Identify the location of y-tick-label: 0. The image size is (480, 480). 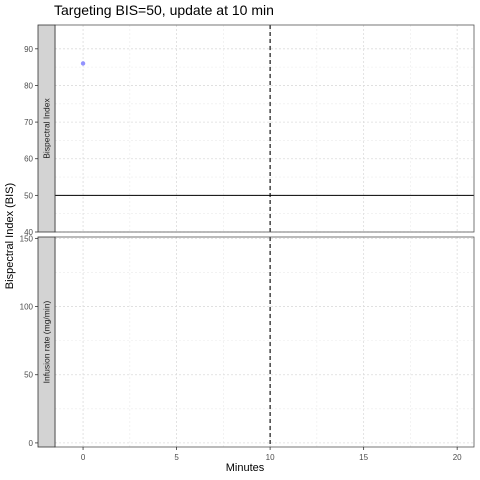
(31, 443).